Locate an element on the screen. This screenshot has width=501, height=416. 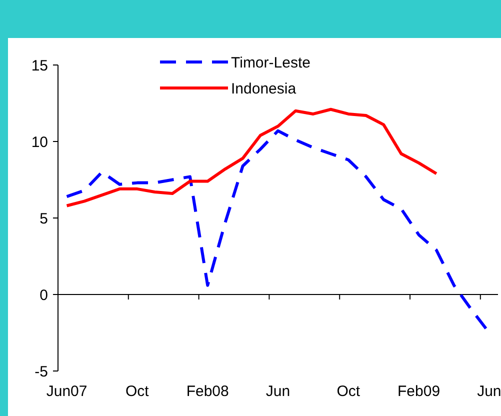
y-tick-label: 10 is located at coordinates (39, 142).